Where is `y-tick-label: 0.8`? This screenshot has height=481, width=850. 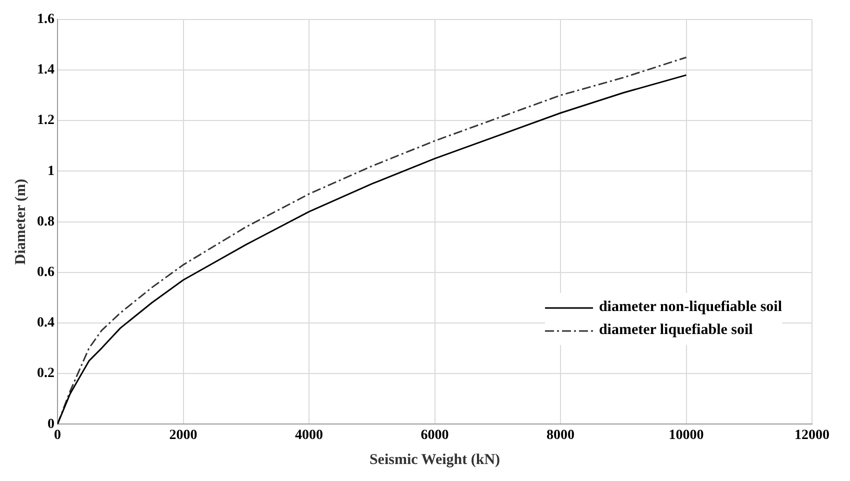
y-tick-label: 0.8 is located at coordinates (45, 222).